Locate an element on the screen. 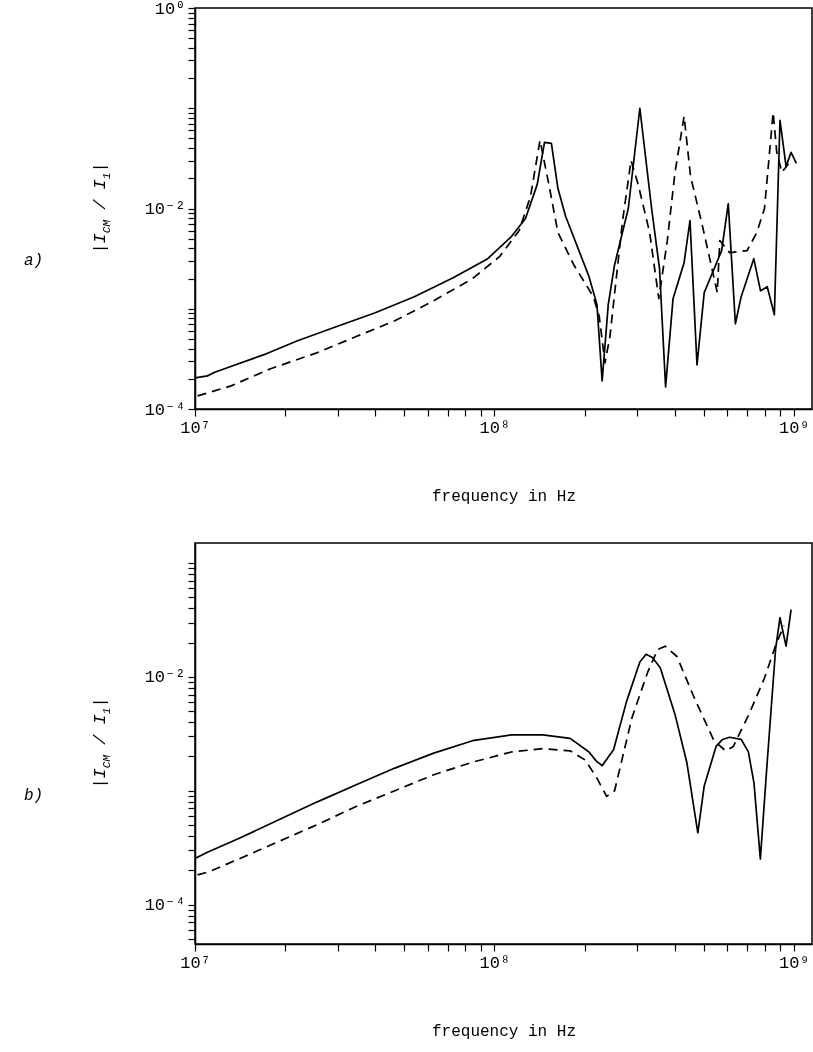  text: b) is located at coordinates (34, 796).